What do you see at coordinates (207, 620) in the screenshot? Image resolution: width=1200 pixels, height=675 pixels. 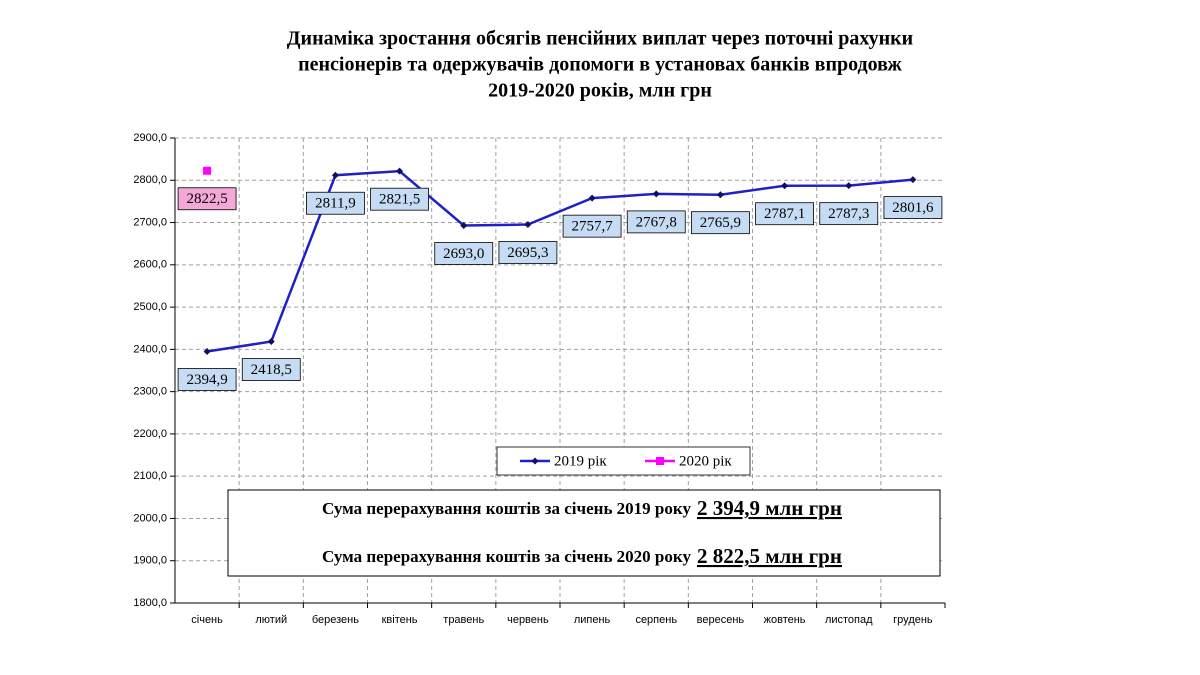 I see `x-tick-label: січень` at bounding box center [207, 620].